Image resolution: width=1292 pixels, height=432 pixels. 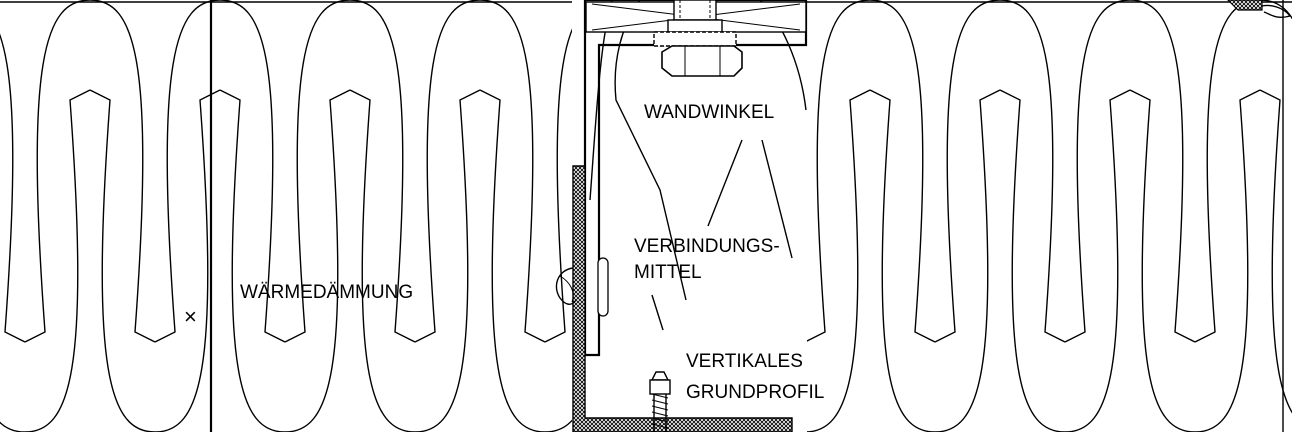 What do you see at coordinates (707, 246) in the screenshot?
I see `label-fastener-line1: VERBINDUNGS-` at bounding box center [707, 246].